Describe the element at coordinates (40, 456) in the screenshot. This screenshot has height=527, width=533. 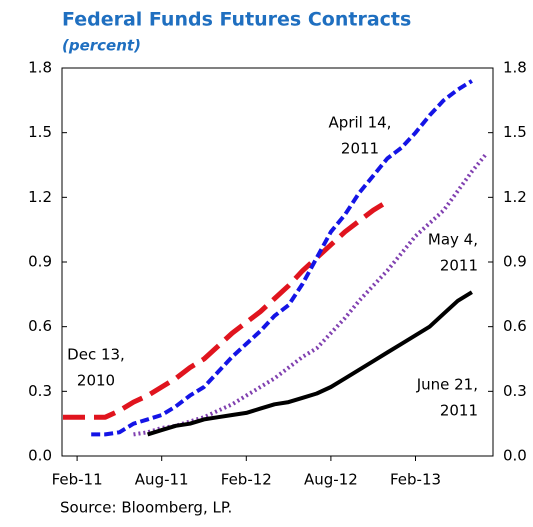
I see `y-tick-label: 0.0` at that location.